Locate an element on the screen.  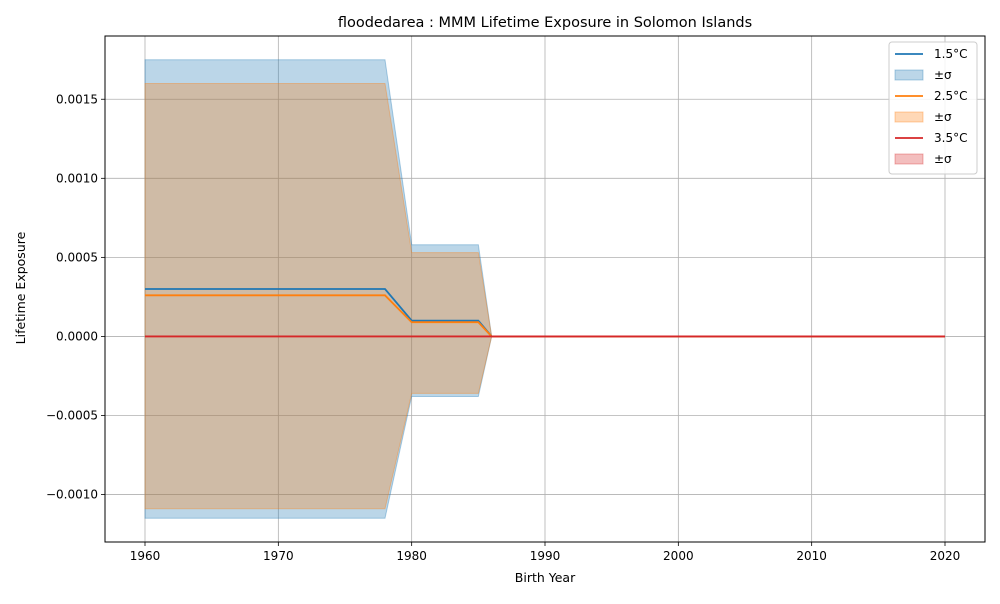
y-axis-label: Lifetime Exposure is located at coordinates (20, 287).